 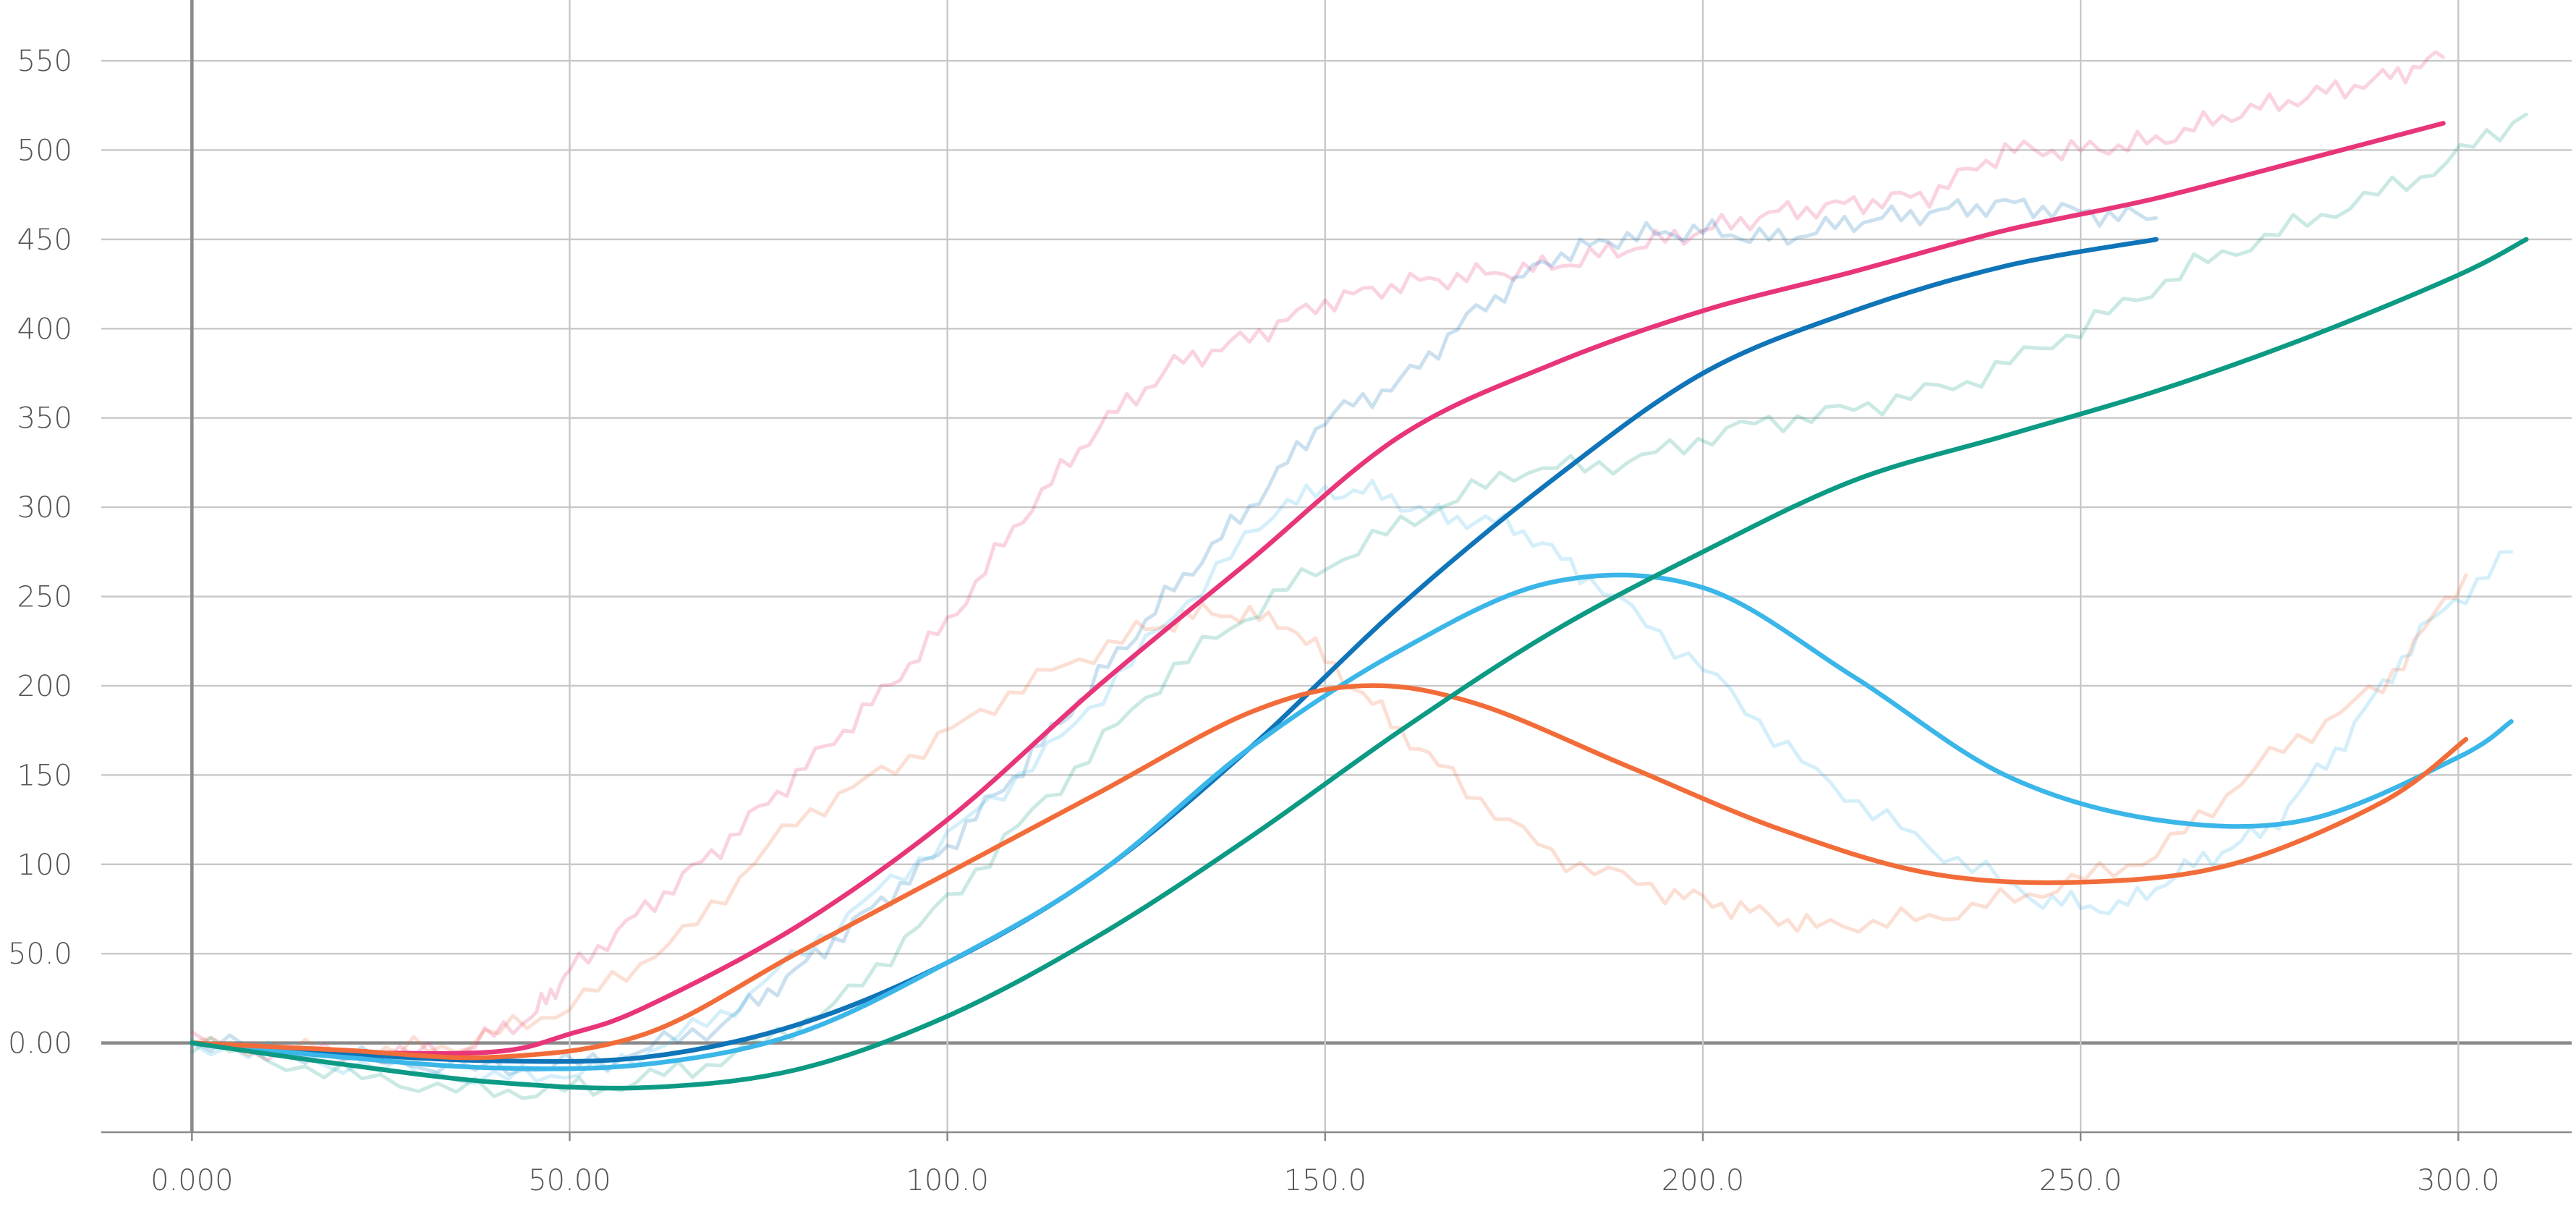 I want to click on y-tick-label: 300, so click(x=44, y=508).